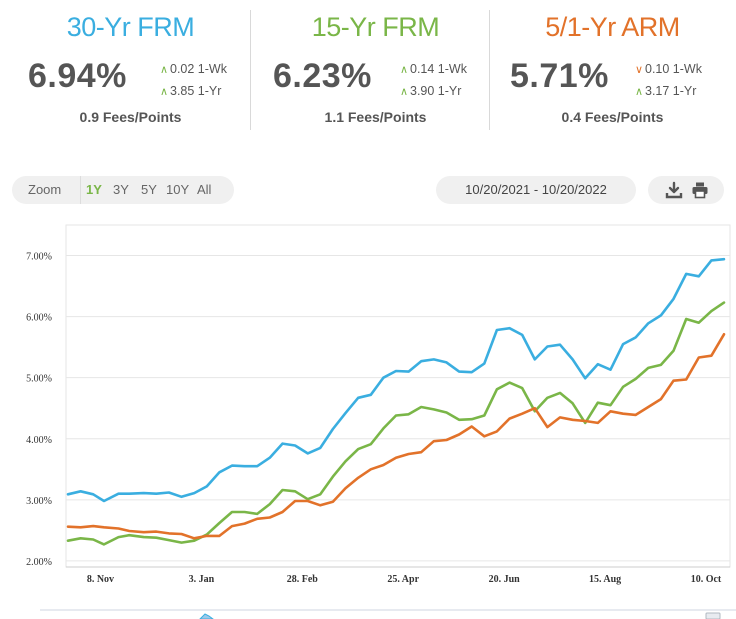  I want to click on change-week-text: 0.14 1-Wk, so click(438, 69).